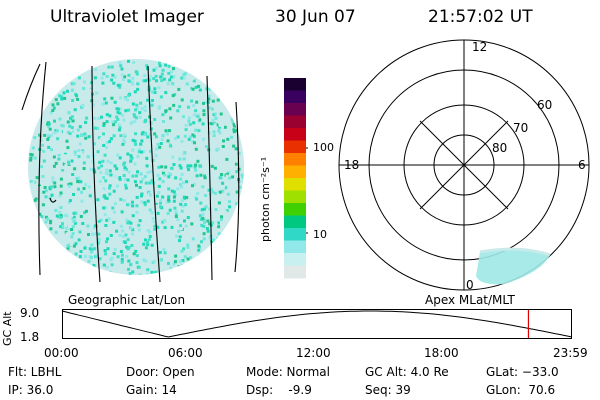  What do you see at coordinates (352, 165) in the screenshot?
I see `mlt-label-18: 18` at bounding box center [352, 165].